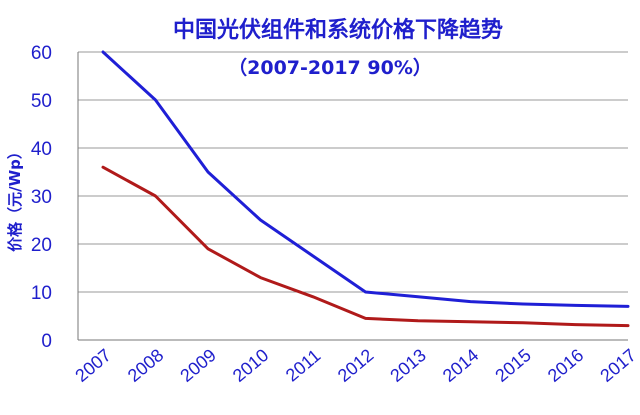 Image resolution: width=640 pixels, height=415 pixels. I want to click on y-tick-label: 20, so click(41, 245).